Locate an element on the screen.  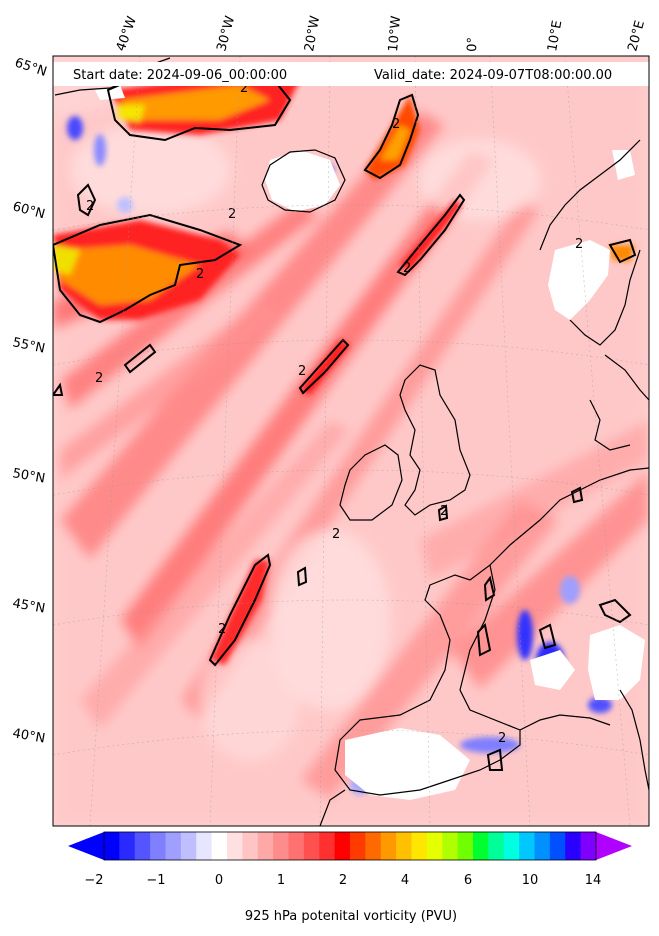
lat-label-50n: 50°N is located at coordinates (28, 476).